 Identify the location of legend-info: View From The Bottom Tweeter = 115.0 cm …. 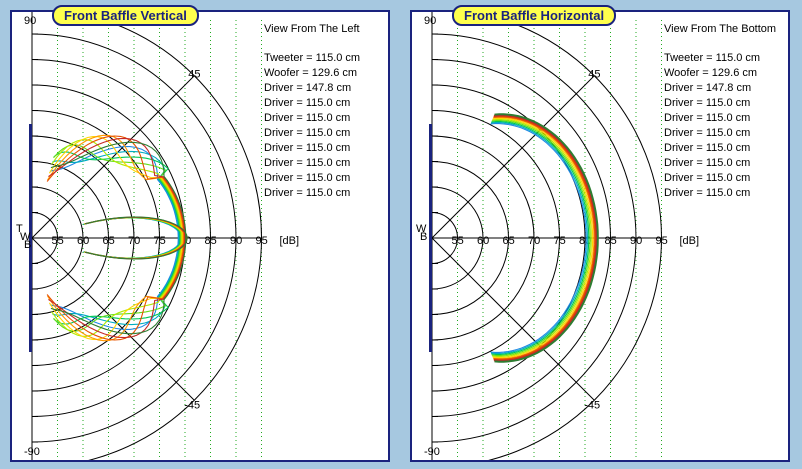
(720, 111).